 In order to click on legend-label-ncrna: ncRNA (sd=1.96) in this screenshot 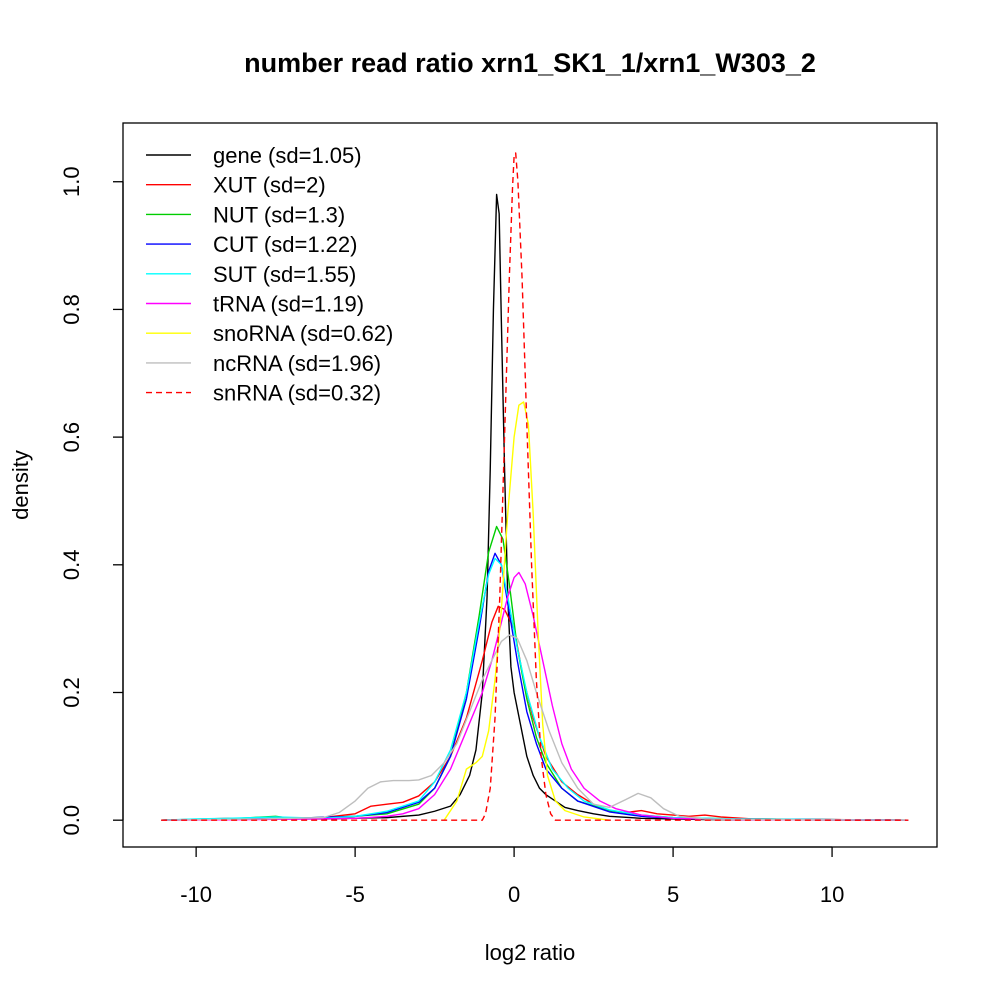, I will do `click(297, 363)`.